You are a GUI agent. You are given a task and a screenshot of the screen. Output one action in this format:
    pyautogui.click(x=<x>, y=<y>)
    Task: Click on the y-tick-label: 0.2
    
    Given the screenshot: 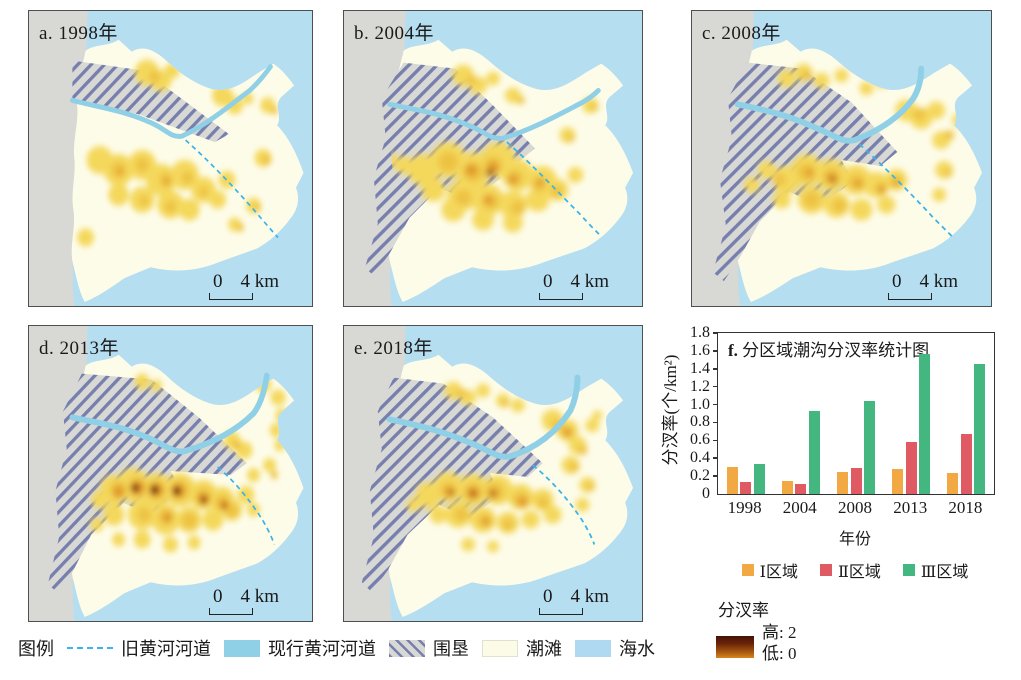 What is the action you would take?
    pyautogui.click(x=700, y=476)
    